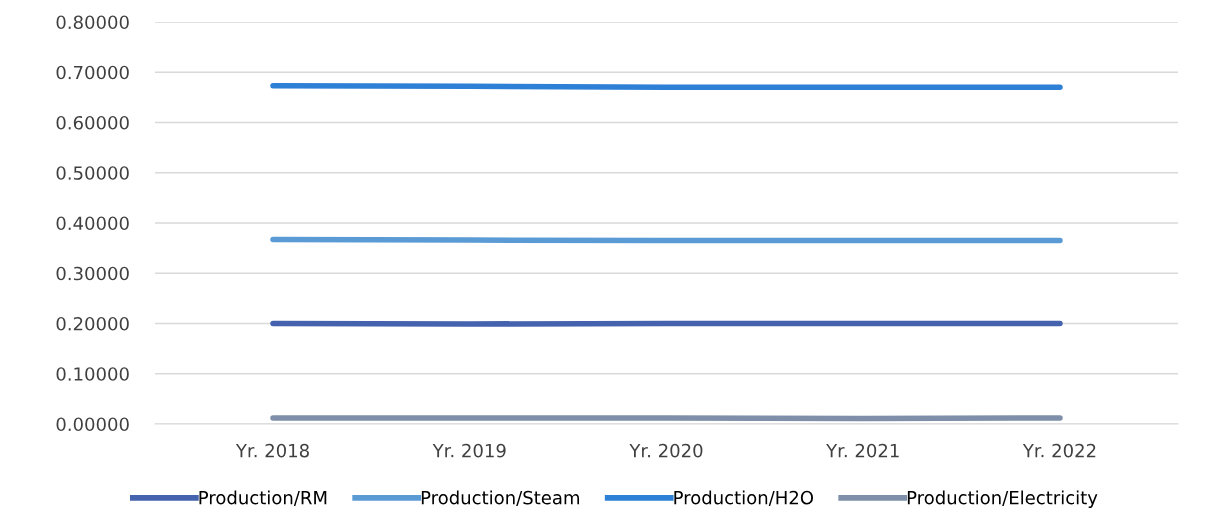  Describe the element at coordinates (92, 173) in the screenshot. I see `y-tick-label: 0.50000` at that location.